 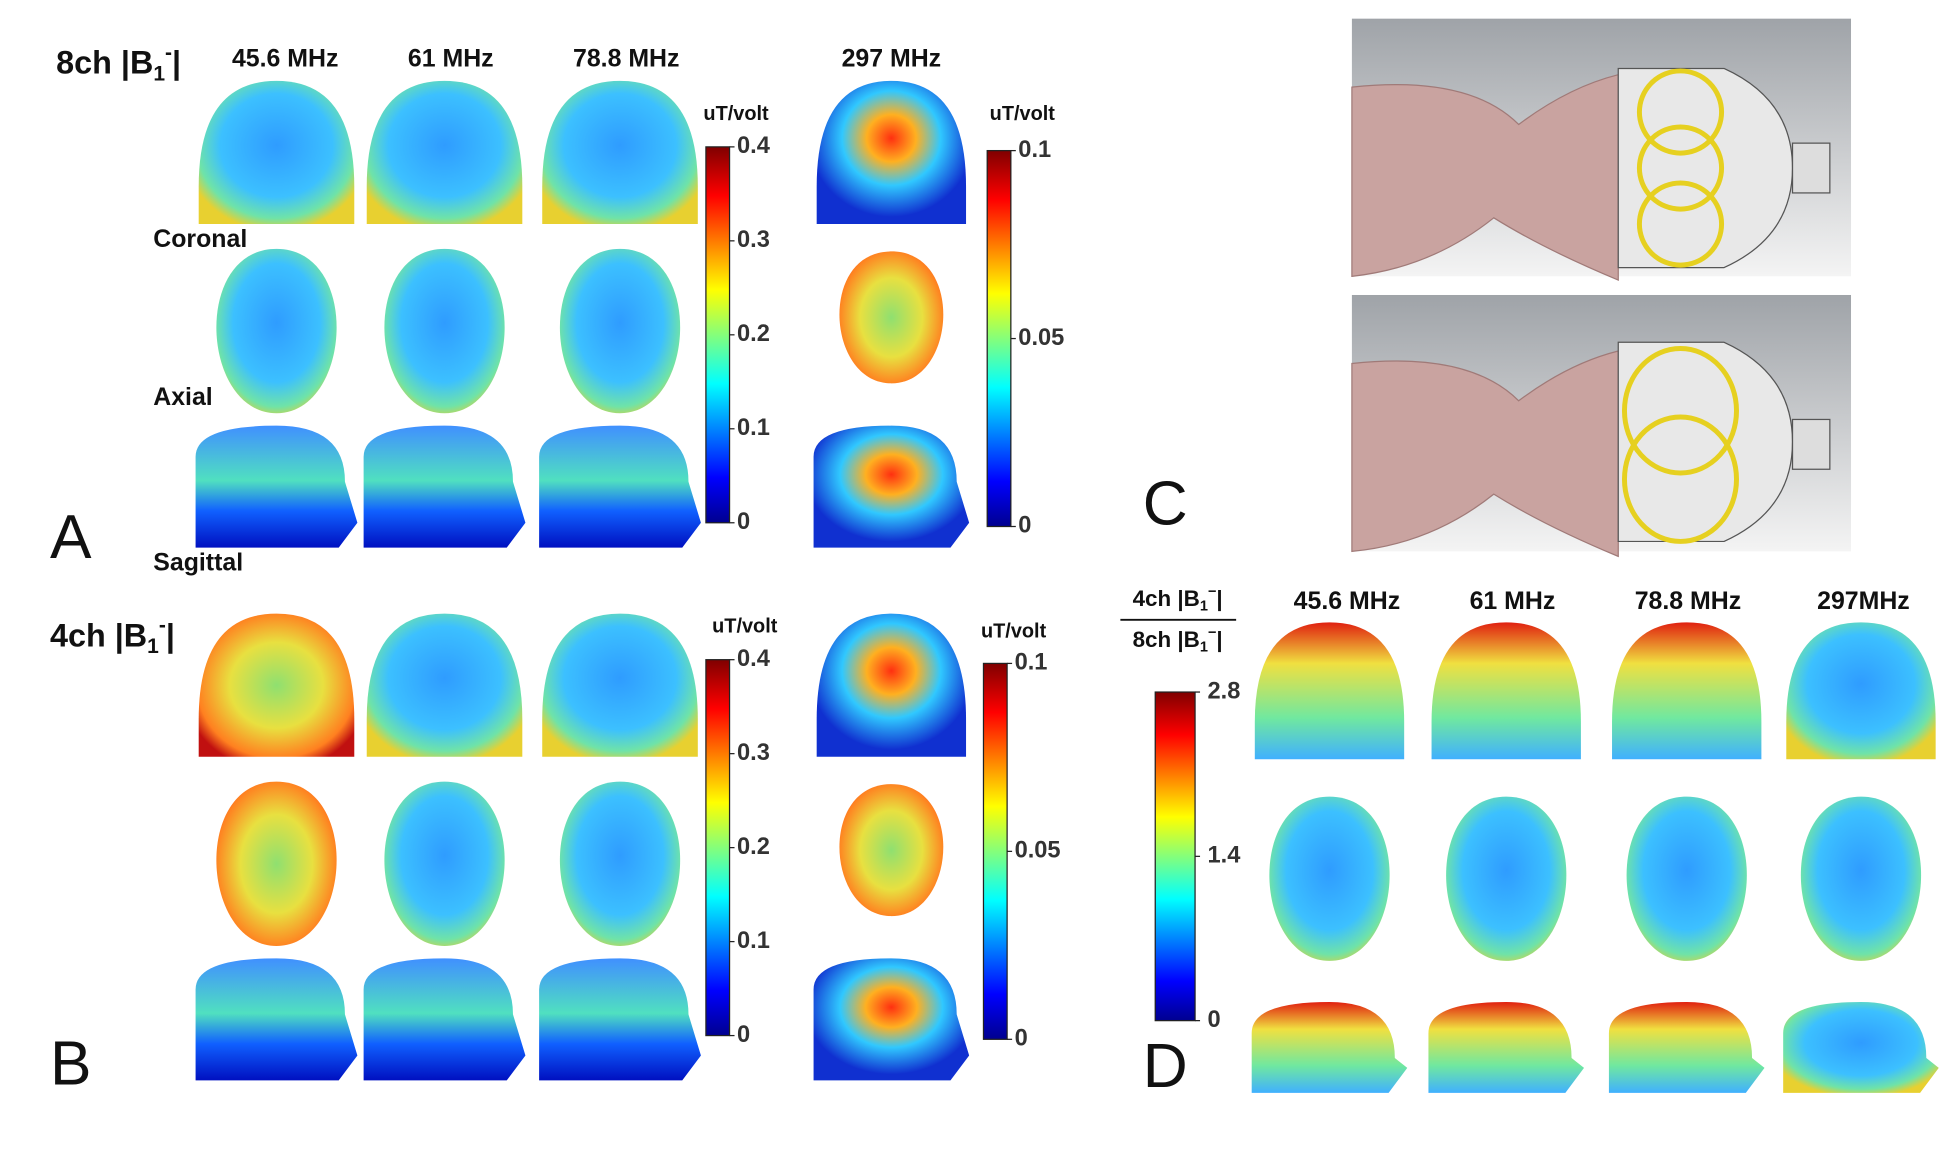 What do you see at coordinates (754, 659) in the screenshot?
I see `colorbar-tick-label: 0.4` at bounding box center [754, 659].